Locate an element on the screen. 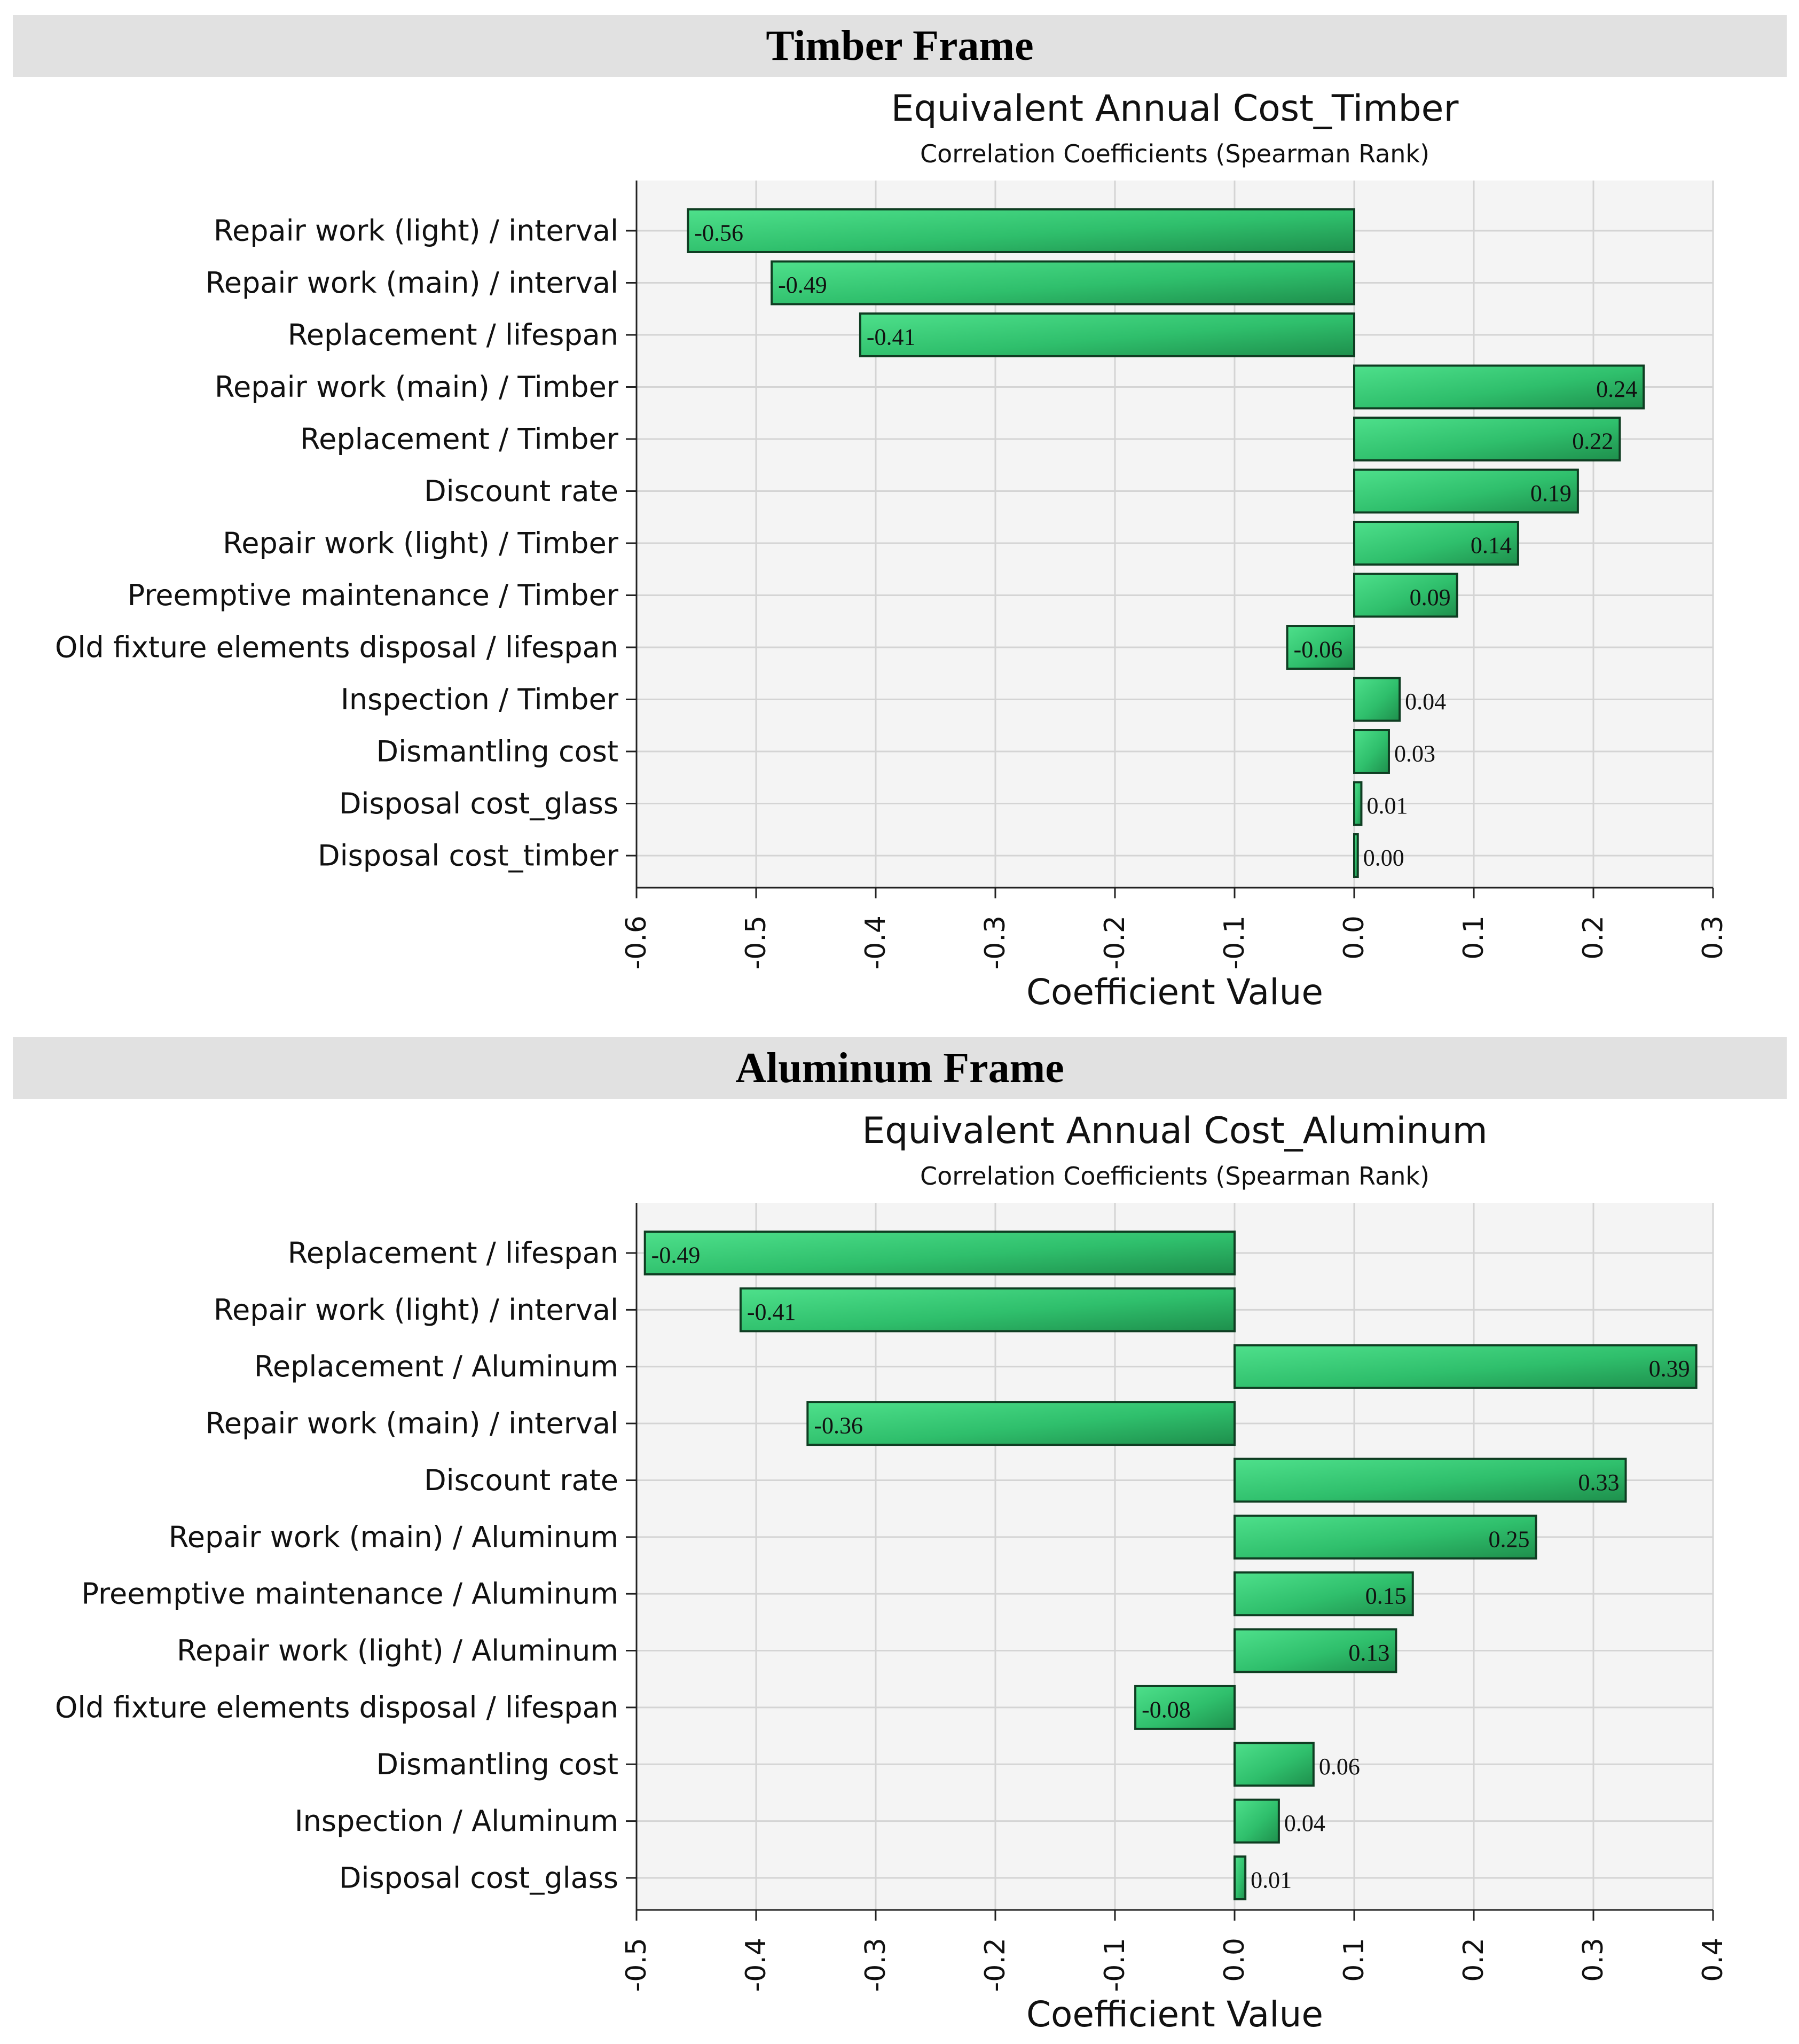  data-label: 0.13 is located at coordinates (1368, 1653).